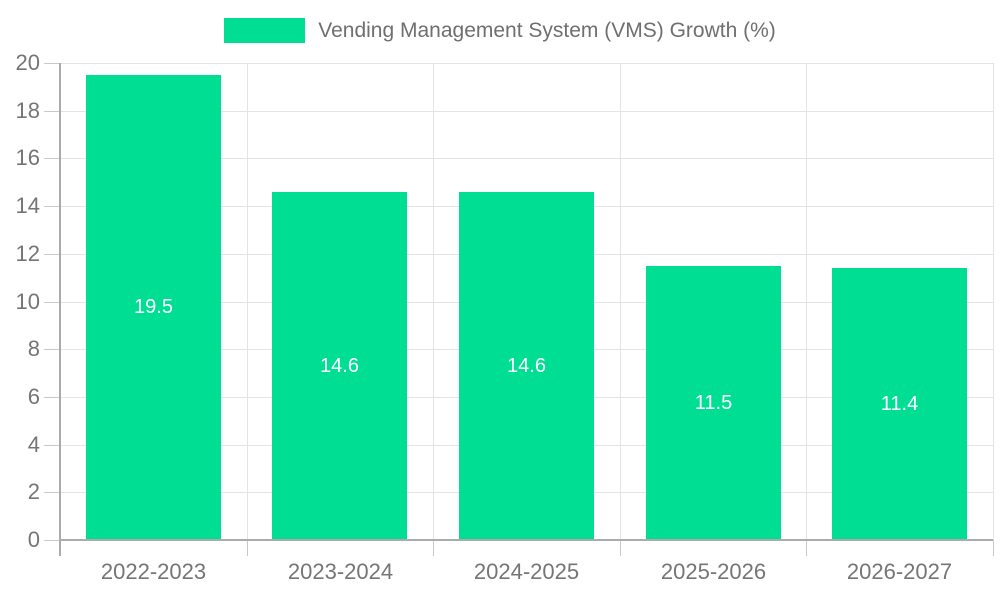 The height and width of the screenshot is (600, 1000). Describe the element at coordinates (27, 157) in the screenshot. I see `y-tick-label: 16` at that location.